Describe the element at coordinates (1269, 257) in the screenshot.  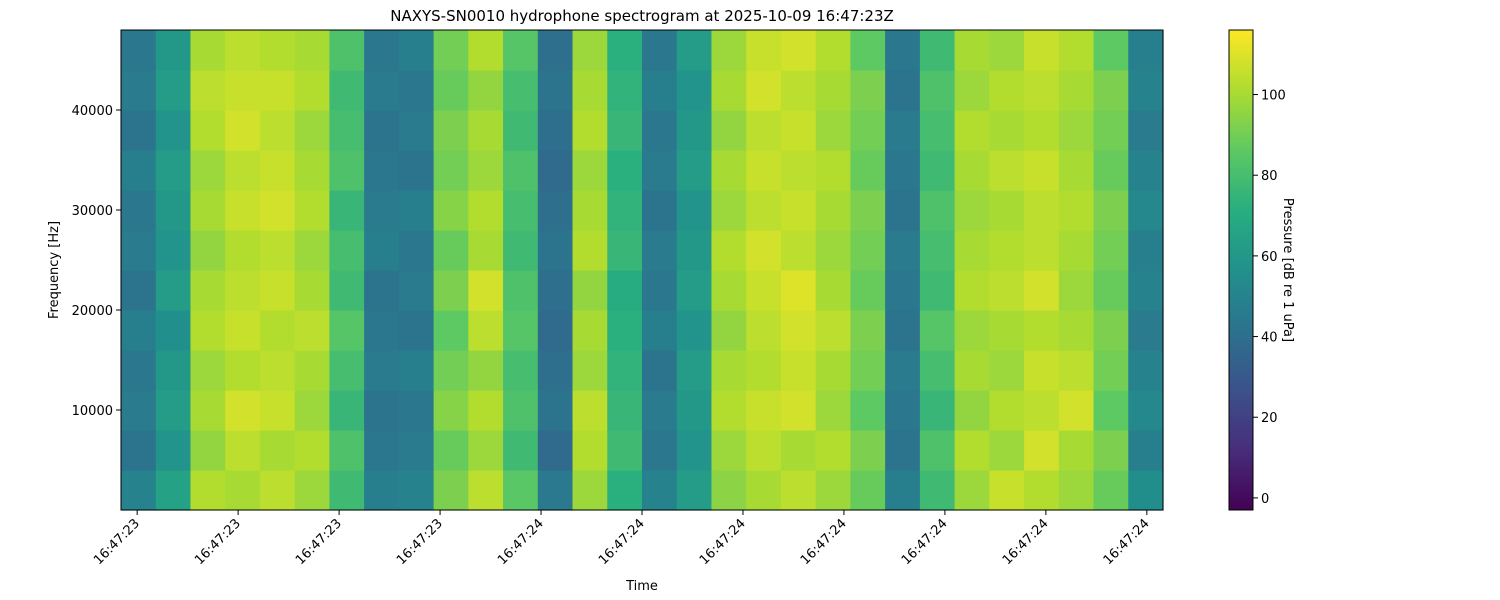
I see `colorbar-tick-label: 60` at that location.